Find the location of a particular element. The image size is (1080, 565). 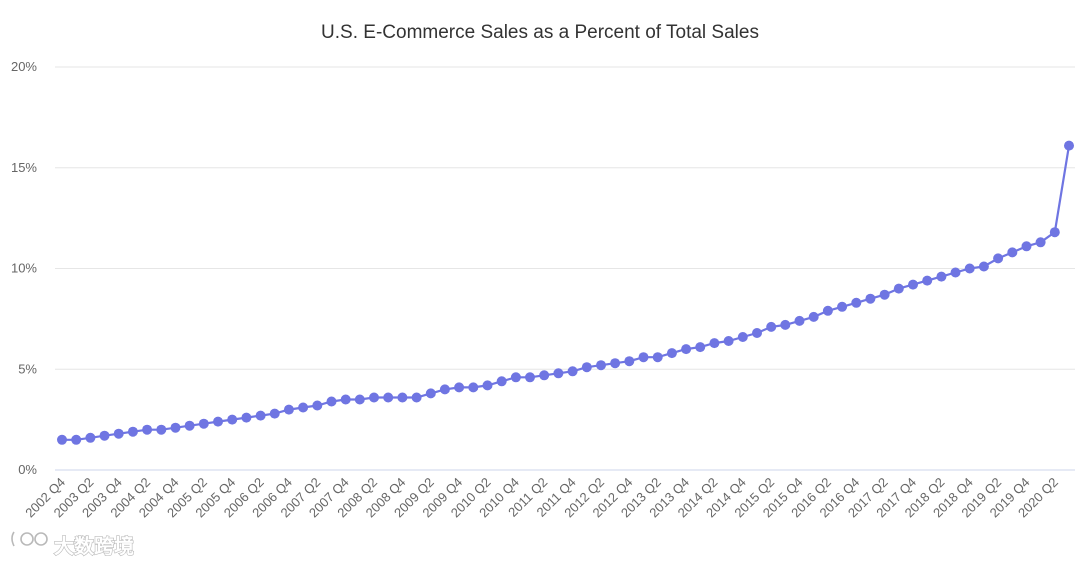

y-tick-label: 5% is located at coordinates (27, 368).